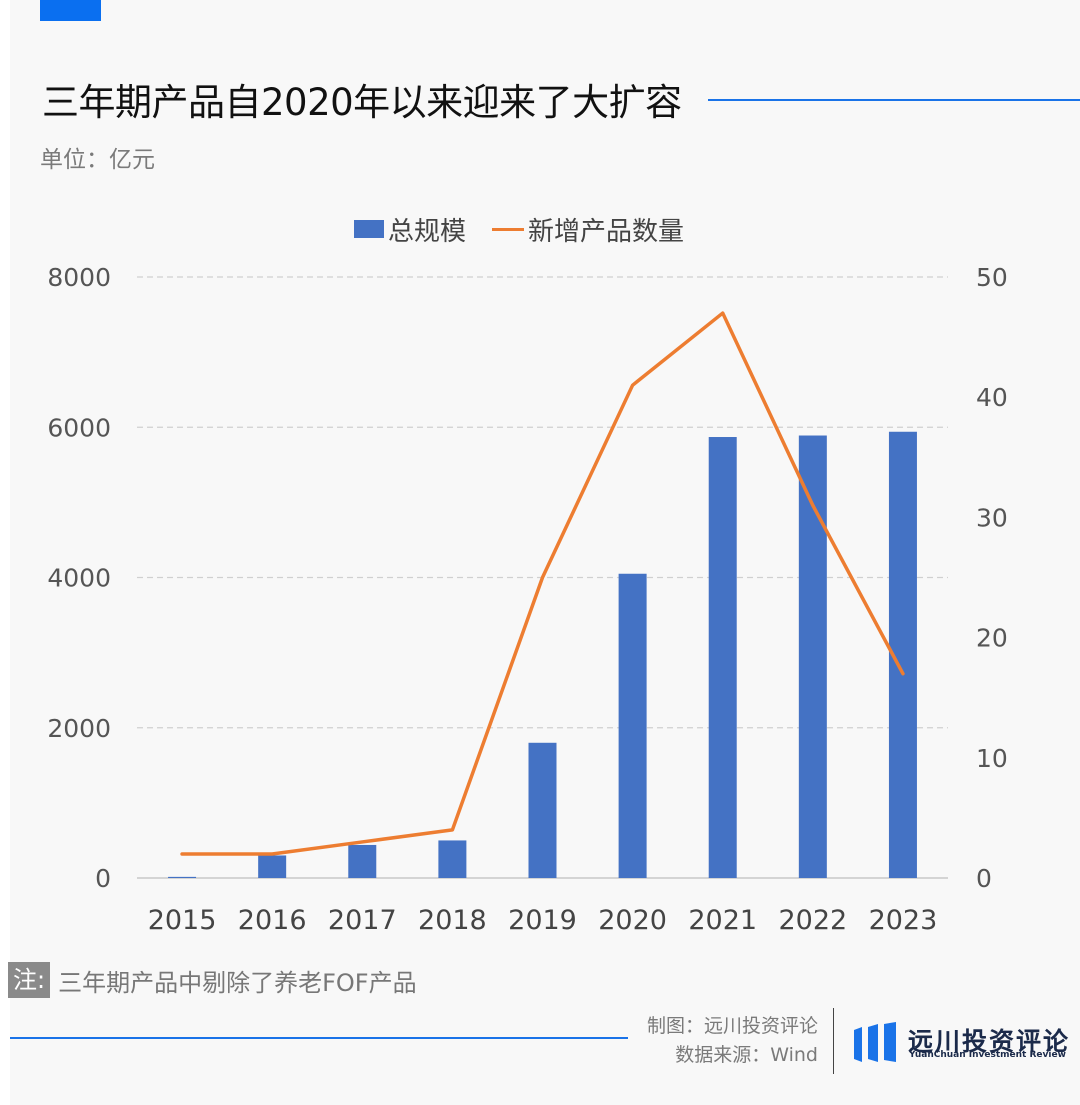 This screenshot has width=1080, height=1105. I want to click on legend-label-total: 总规模, so click(427, 231).